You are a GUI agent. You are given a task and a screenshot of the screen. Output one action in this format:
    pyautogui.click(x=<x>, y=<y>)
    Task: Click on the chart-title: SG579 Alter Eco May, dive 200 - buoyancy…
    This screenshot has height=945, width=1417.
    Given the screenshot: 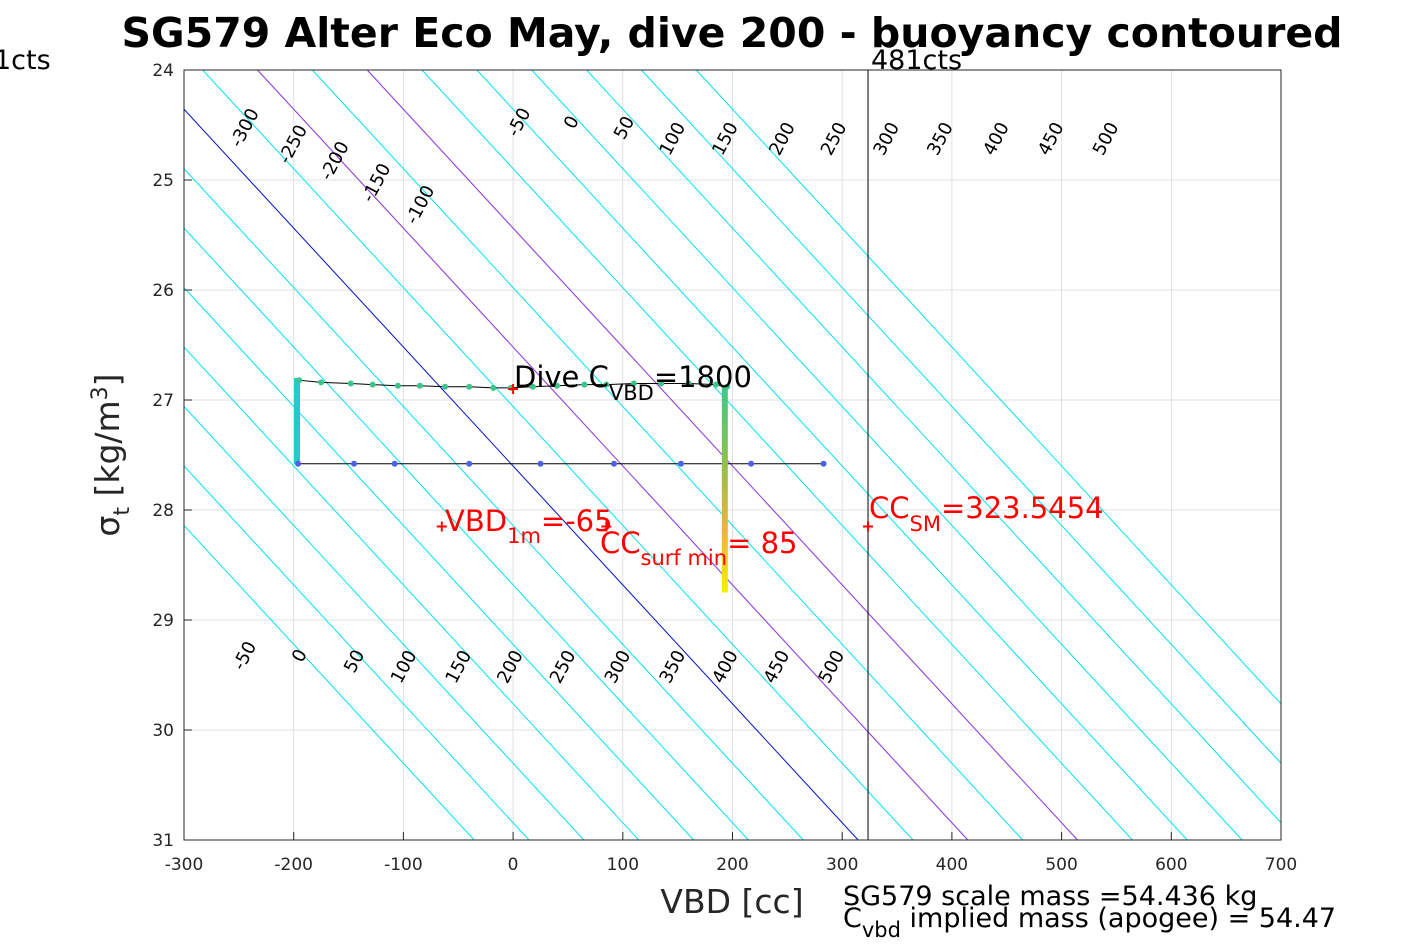 What is the action you would take?
    pyautogui.click(x=731, y=33)
    